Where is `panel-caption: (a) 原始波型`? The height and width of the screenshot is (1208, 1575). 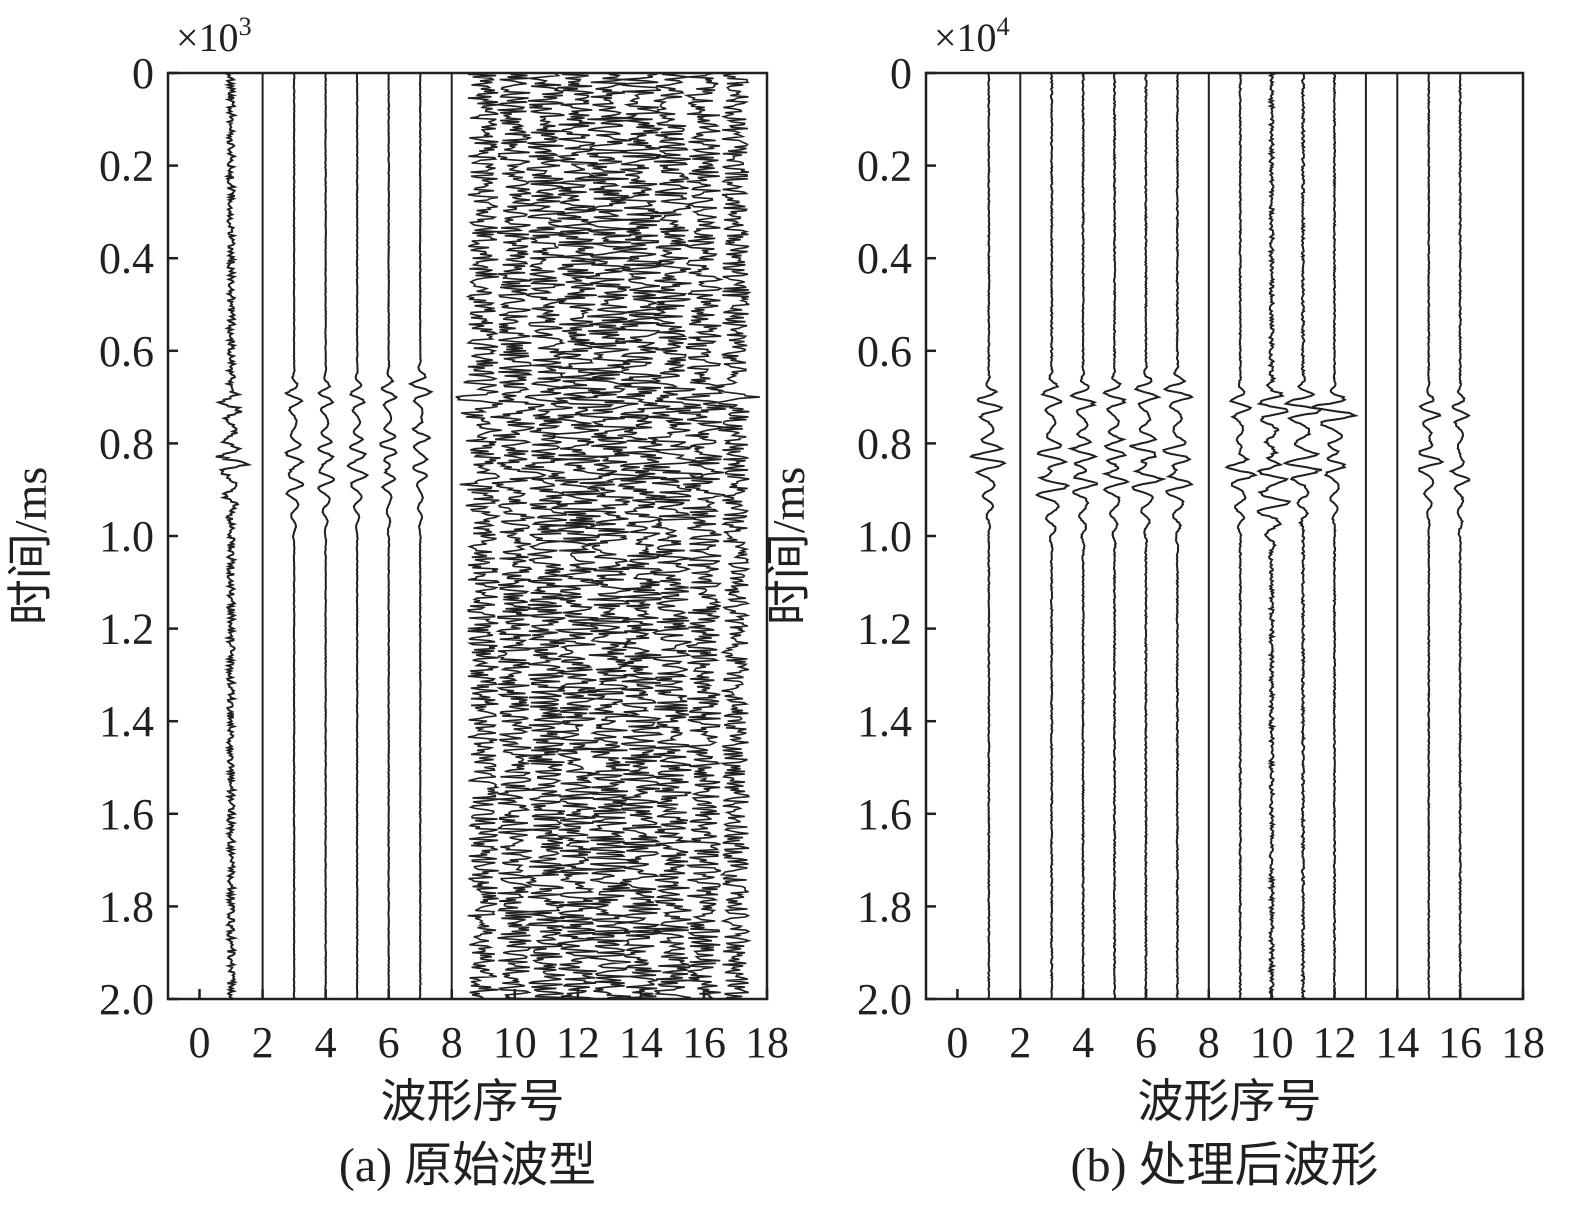 panel-caption: (a) 原始波型 is located at coordinates (467, 1165).